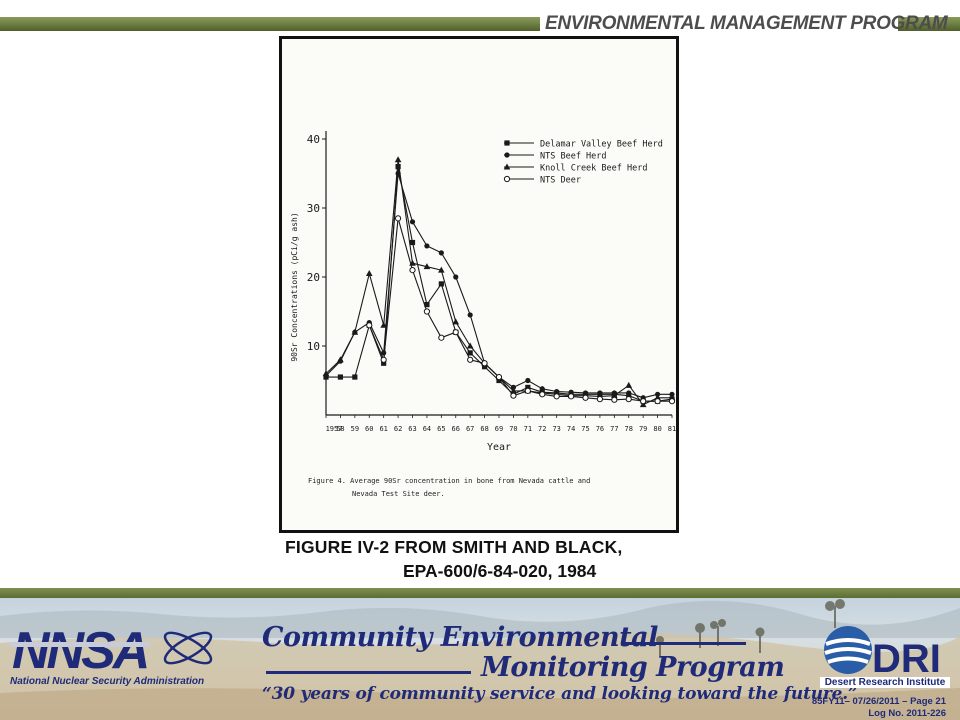 The width and height of the screenshot is (960, 720). Describe the element at coordinates (369, 429) in the screenshot. I see `x-tick-label: 60` at that location.